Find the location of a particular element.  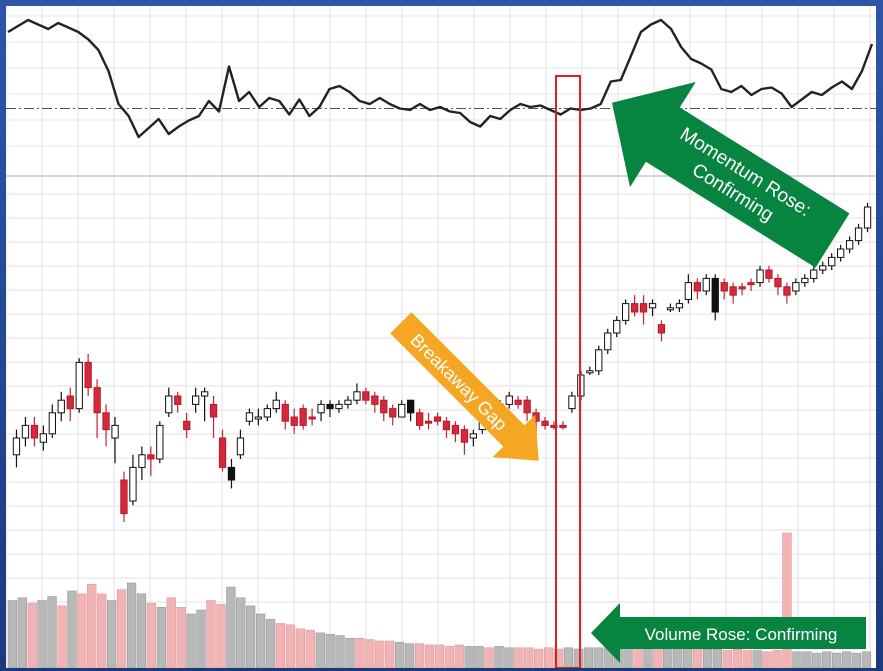

momentum-callout-arrow: Momentum Rose: Confirming is located at coordinates (730, 174).